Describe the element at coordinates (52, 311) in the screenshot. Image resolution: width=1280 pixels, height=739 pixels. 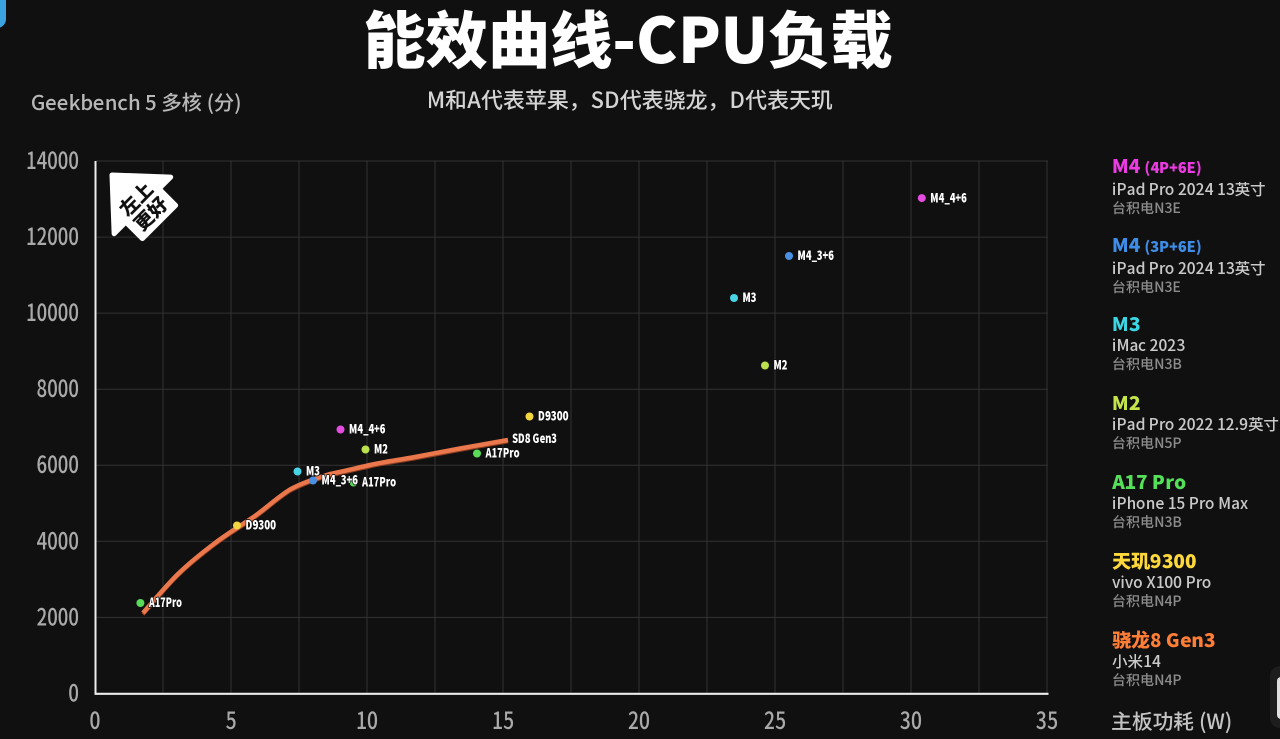
I see `svg-text: 10000` at that location.